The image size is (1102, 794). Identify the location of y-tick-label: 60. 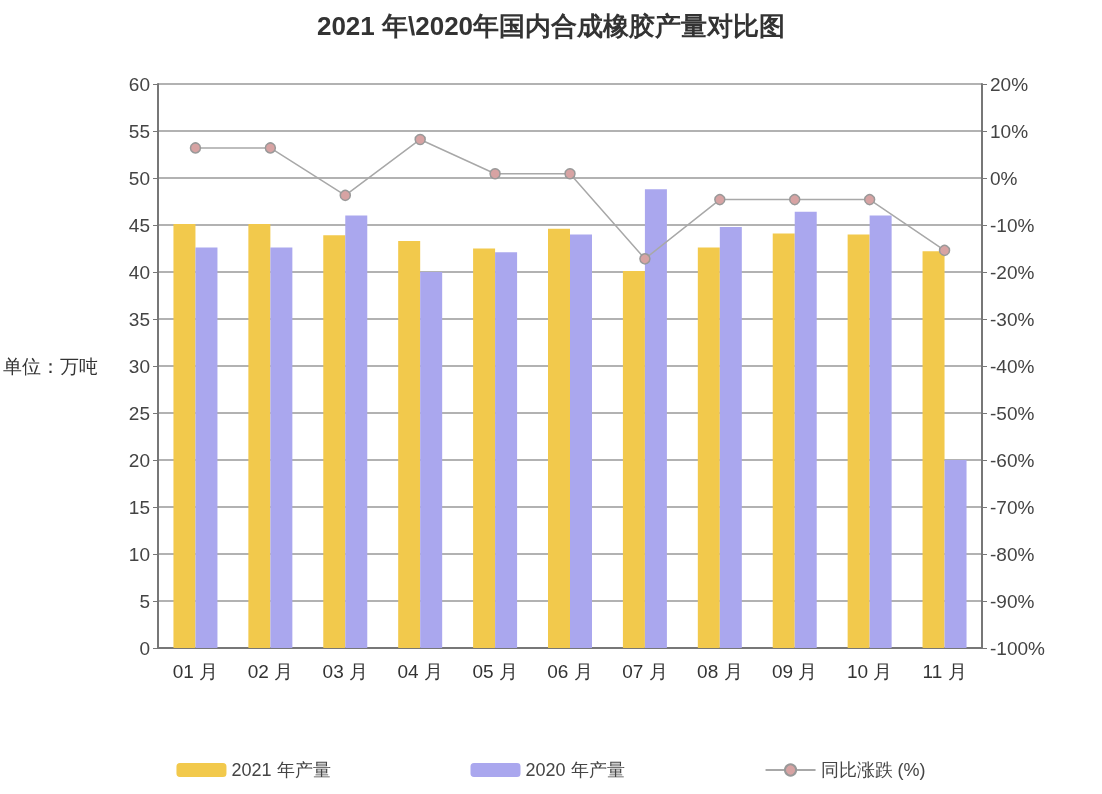
(139, 84).